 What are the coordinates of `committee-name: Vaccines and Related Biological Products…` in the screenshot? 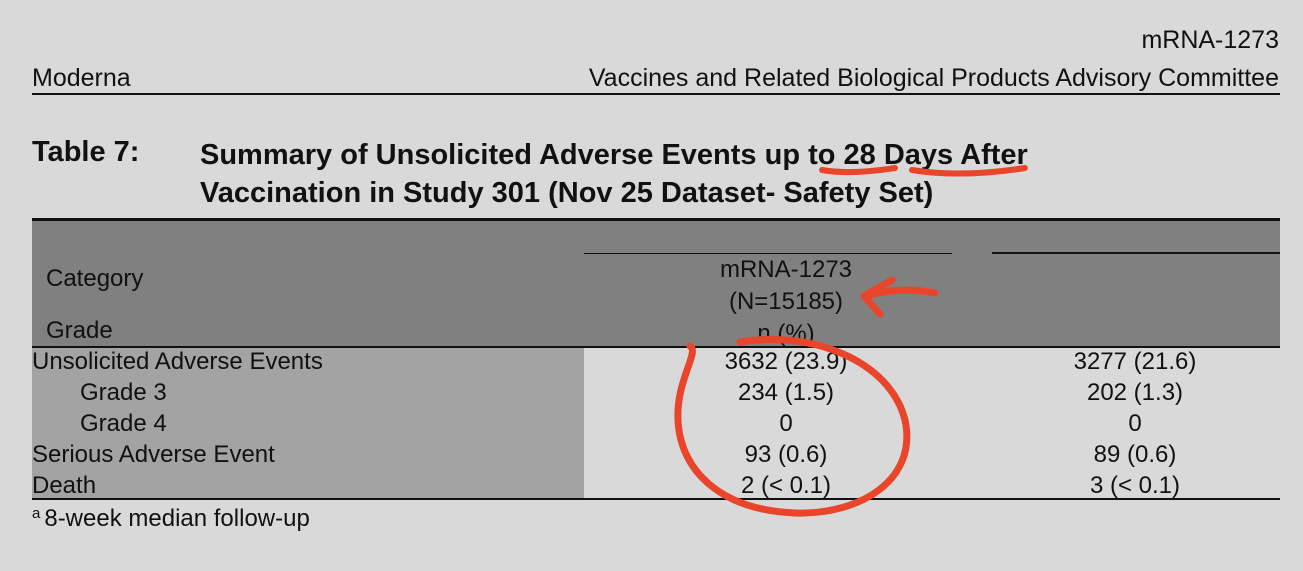 It's located at (933, 78).